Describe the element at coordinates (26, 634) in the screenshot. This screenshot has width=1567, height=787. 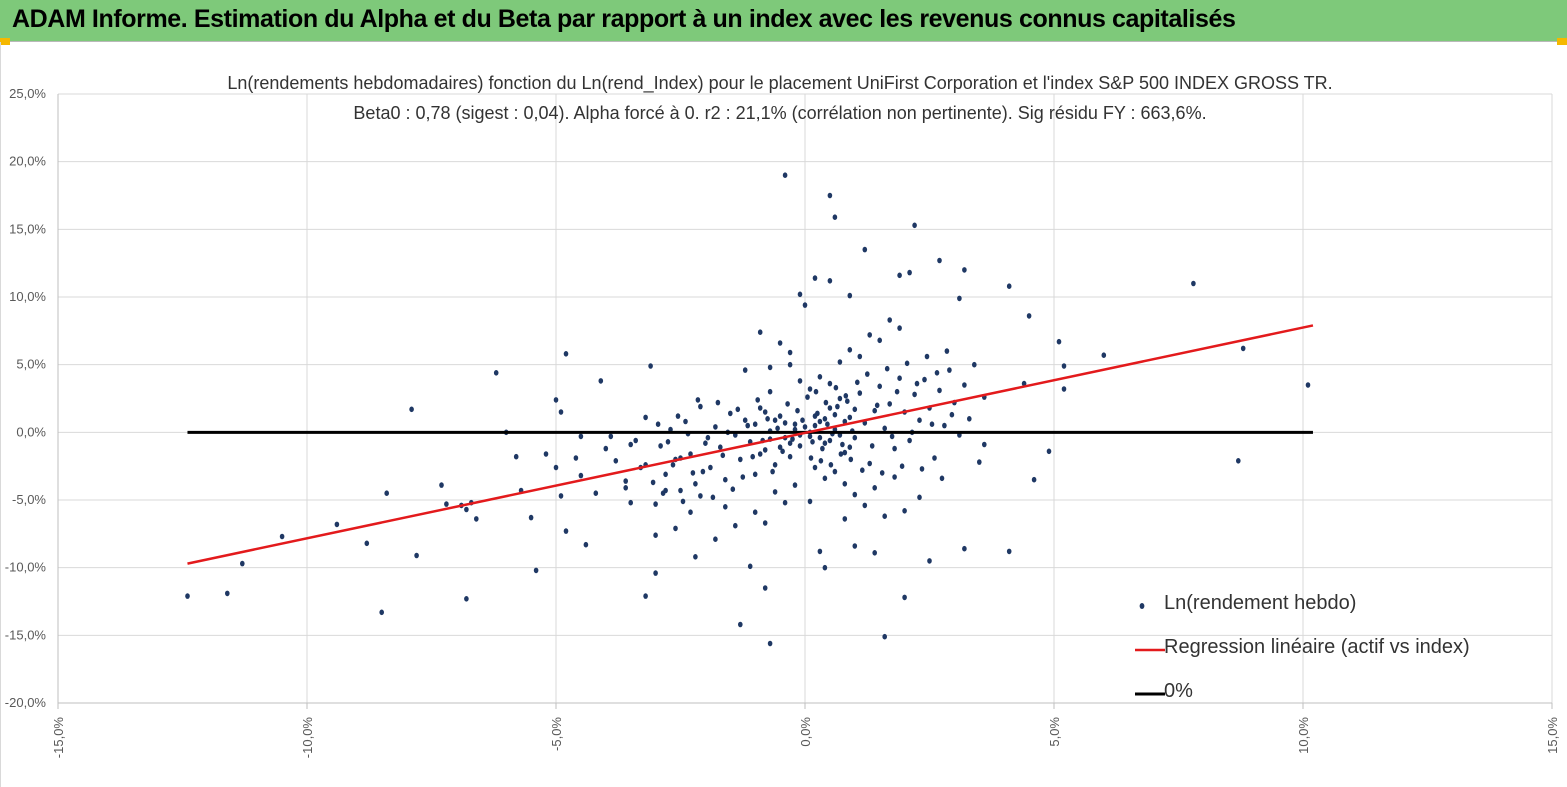
I see `y-tick-label: -15,0%` at that location.